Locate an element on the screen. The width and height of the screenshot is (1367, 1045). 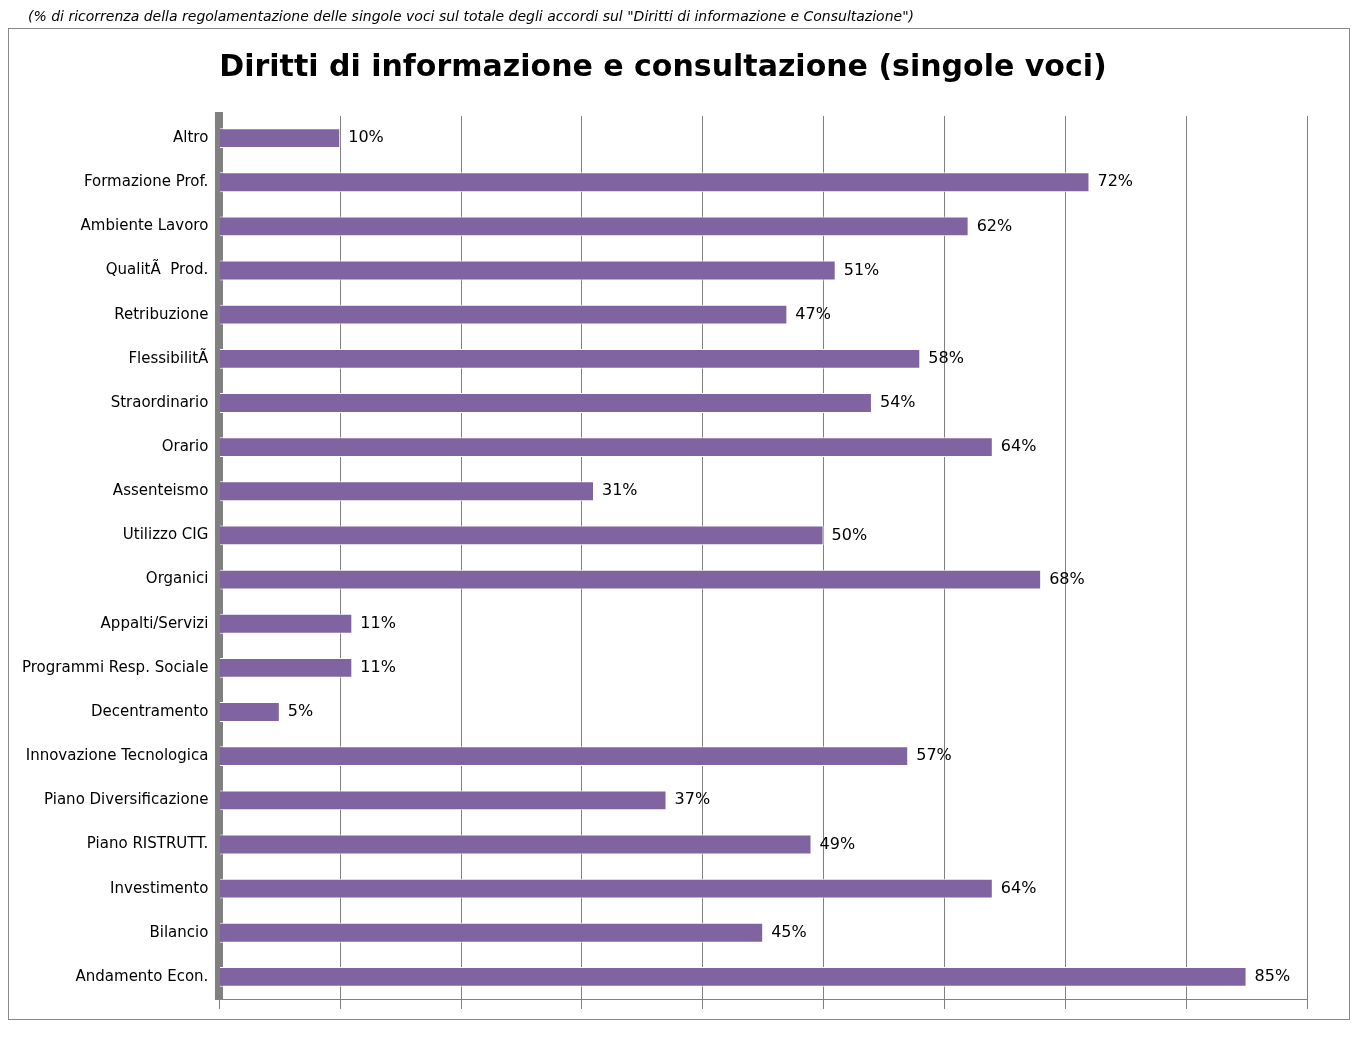
y-tick-label: Organici is located at coordinates (177, 578).